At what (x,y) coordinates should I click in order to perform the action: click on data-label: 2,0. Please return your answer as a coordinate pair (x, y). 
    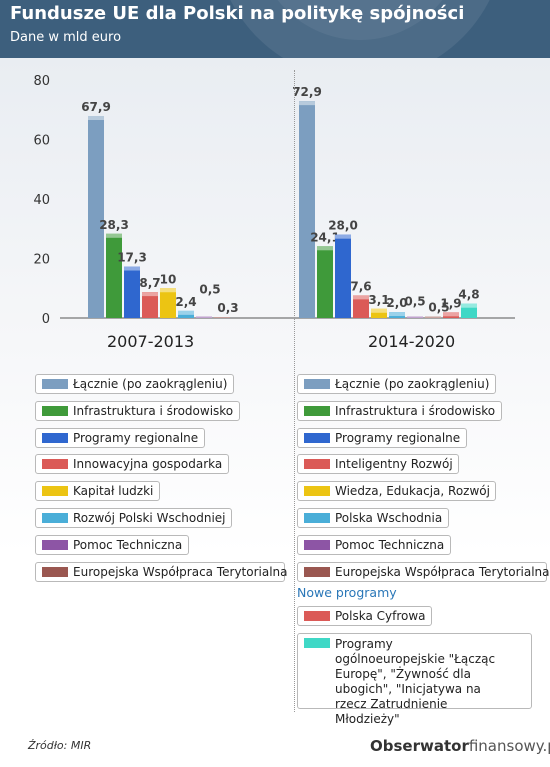
    Looking at the image, I should click on (396, 303).